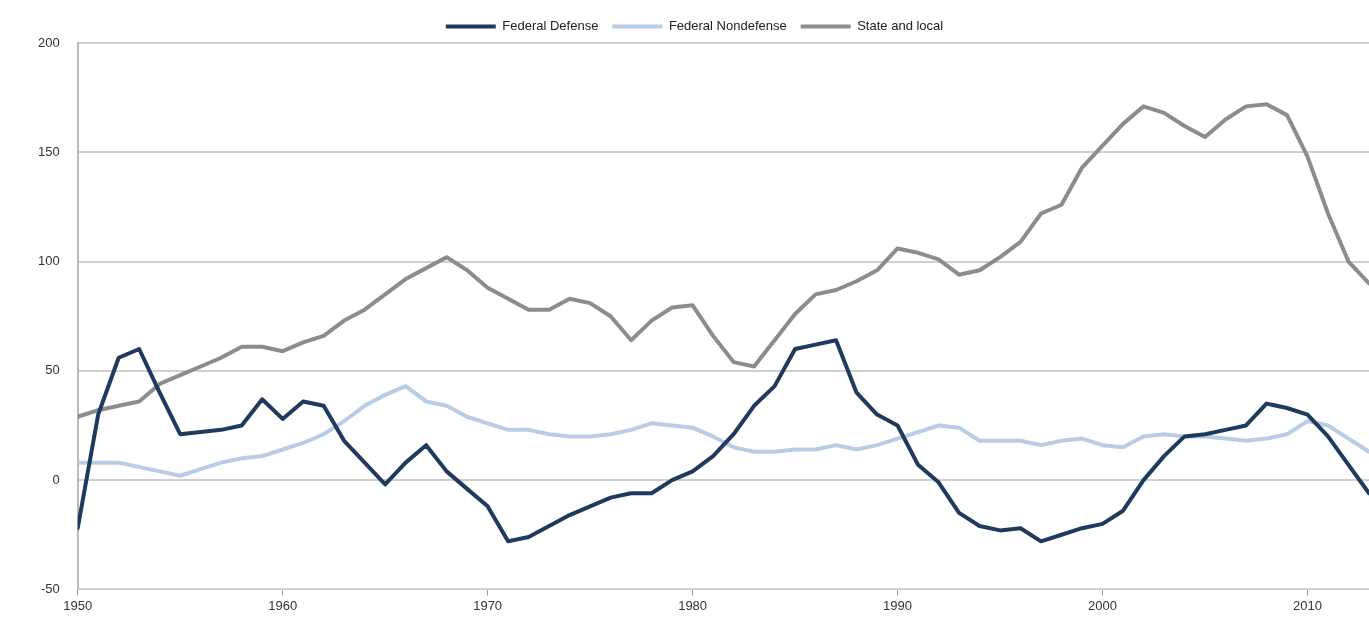 The image size is (1369, 621). I want to click on legend-label: Federal Nondefense, so click(727, 26).